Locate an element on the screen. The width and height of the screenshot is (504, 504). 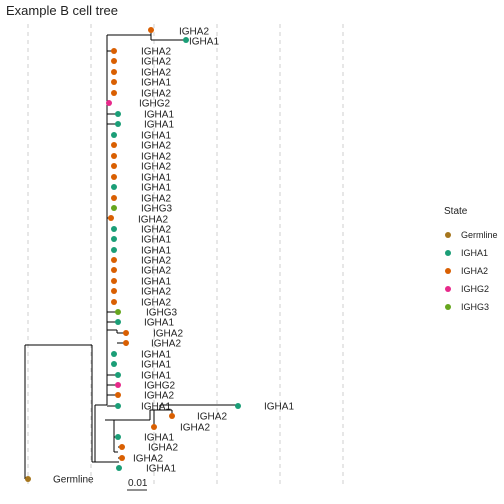
legend-label: IGHG3 is located at coordinates (475, 307).